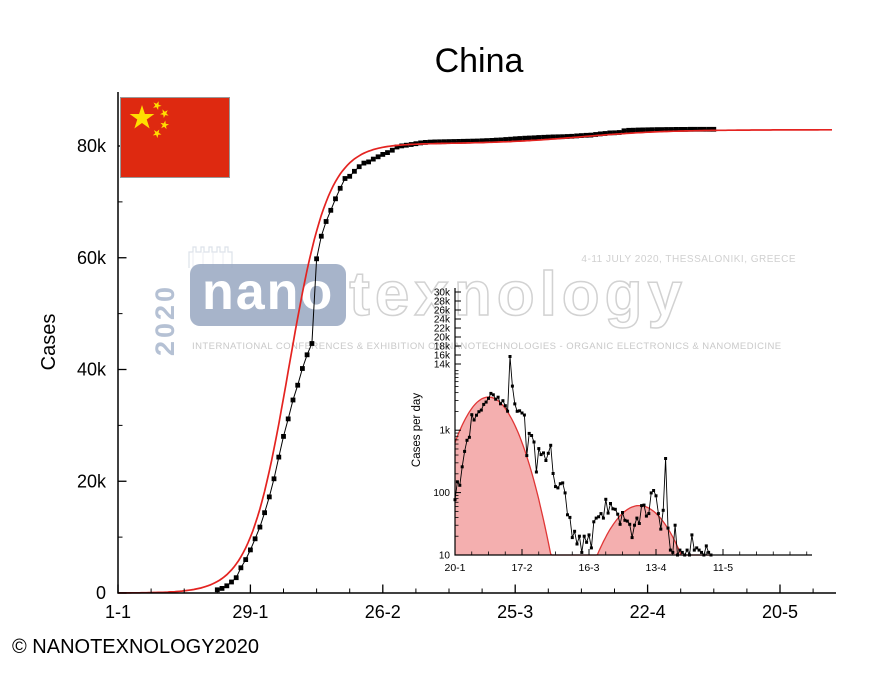  What do you see at coordinates (454, 568) in the screenshot?
I see `svg-text: 20-1` at bounding box center [454, 568].